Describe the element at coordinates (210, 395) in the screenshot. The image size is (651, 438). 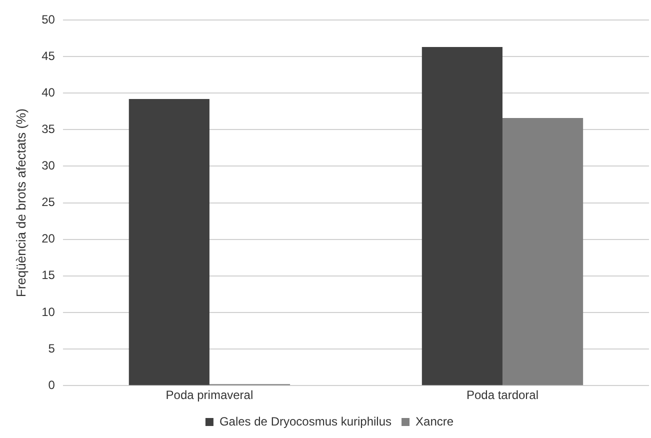
I see `x-tick-label: Poda primaveral` at that location.